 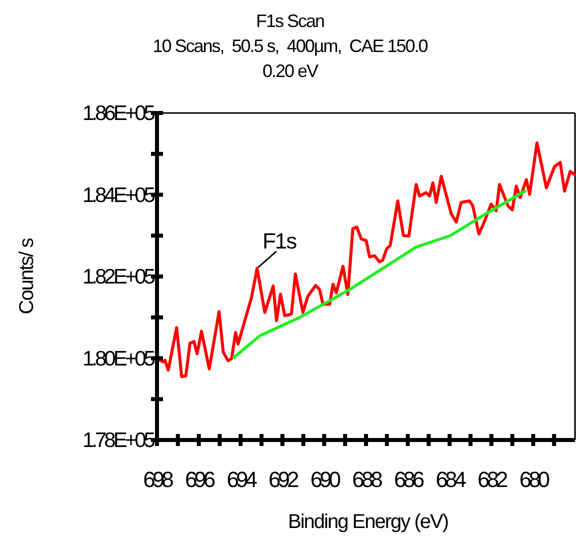 What do you see at coordinates (534, 479) in the screenshot?
I see `x-tick-label: 680` at bounding box center [534, 479].